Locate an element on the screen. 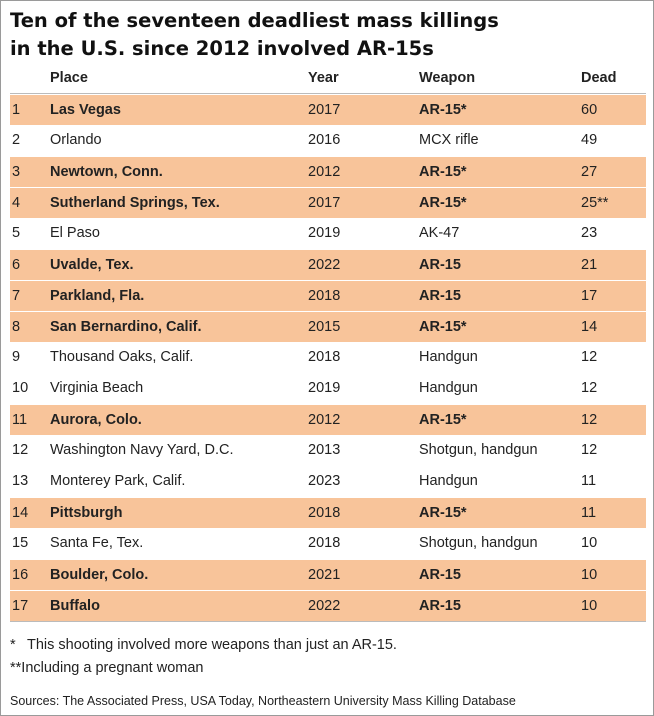 This screenshot has width=654, height=716. table-row: 3 Newtown, Conn. 2012 AR-15* 27 is located at coordinates (328, 171).